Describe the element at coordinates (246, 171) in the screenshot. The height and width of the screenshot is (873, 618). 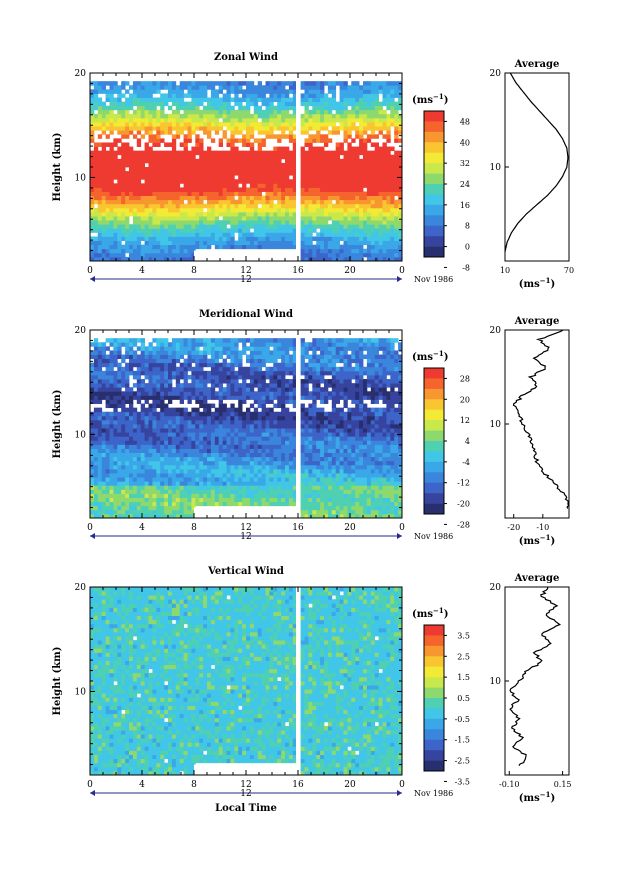
I see `heatmap` at that location.